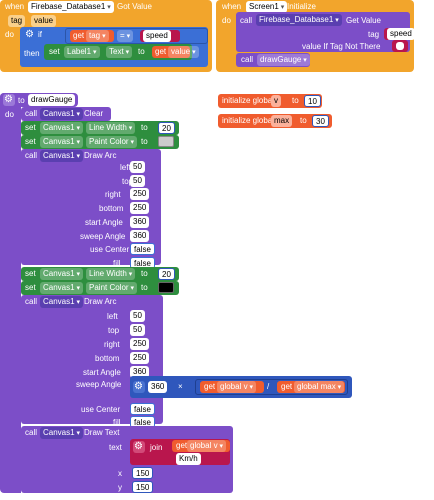 Image resolution: width=434 pixels, height=500 pixels. I want to click on unit-string-value: Km/h, so click(188, 459).